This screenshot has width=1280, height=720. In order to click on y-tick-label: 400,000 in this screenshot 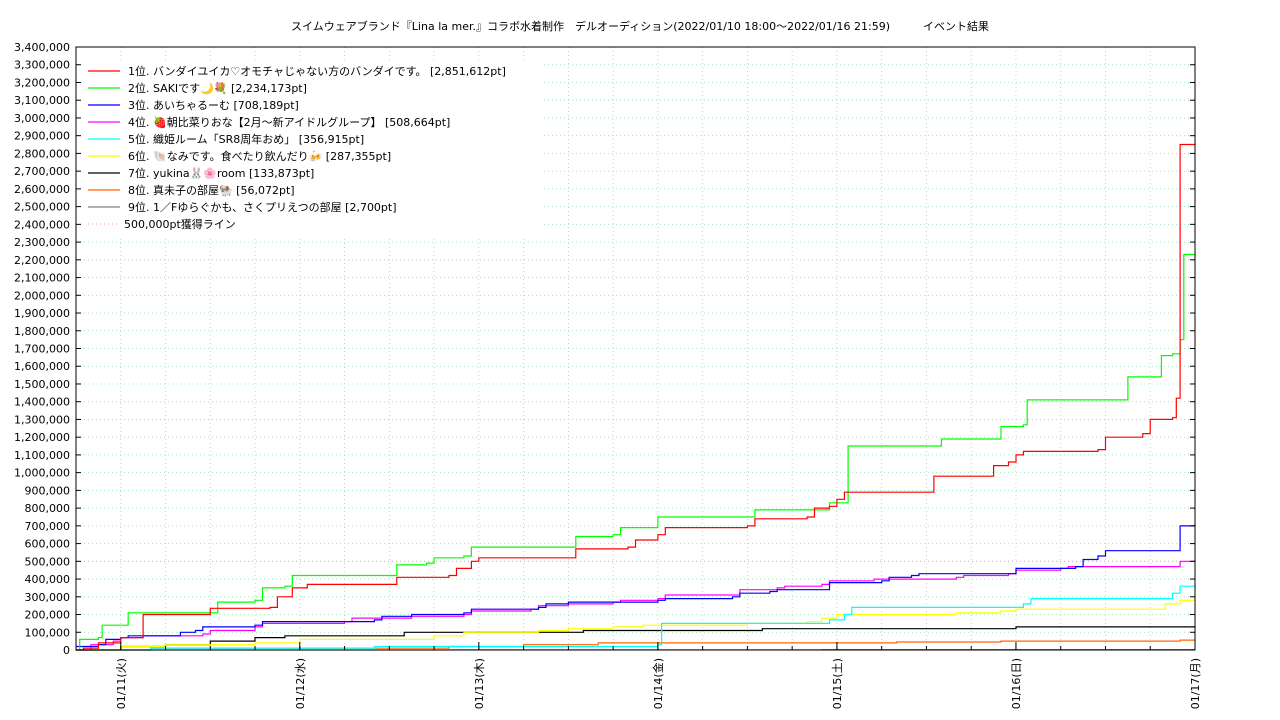, I will do `click(48, 579)`.